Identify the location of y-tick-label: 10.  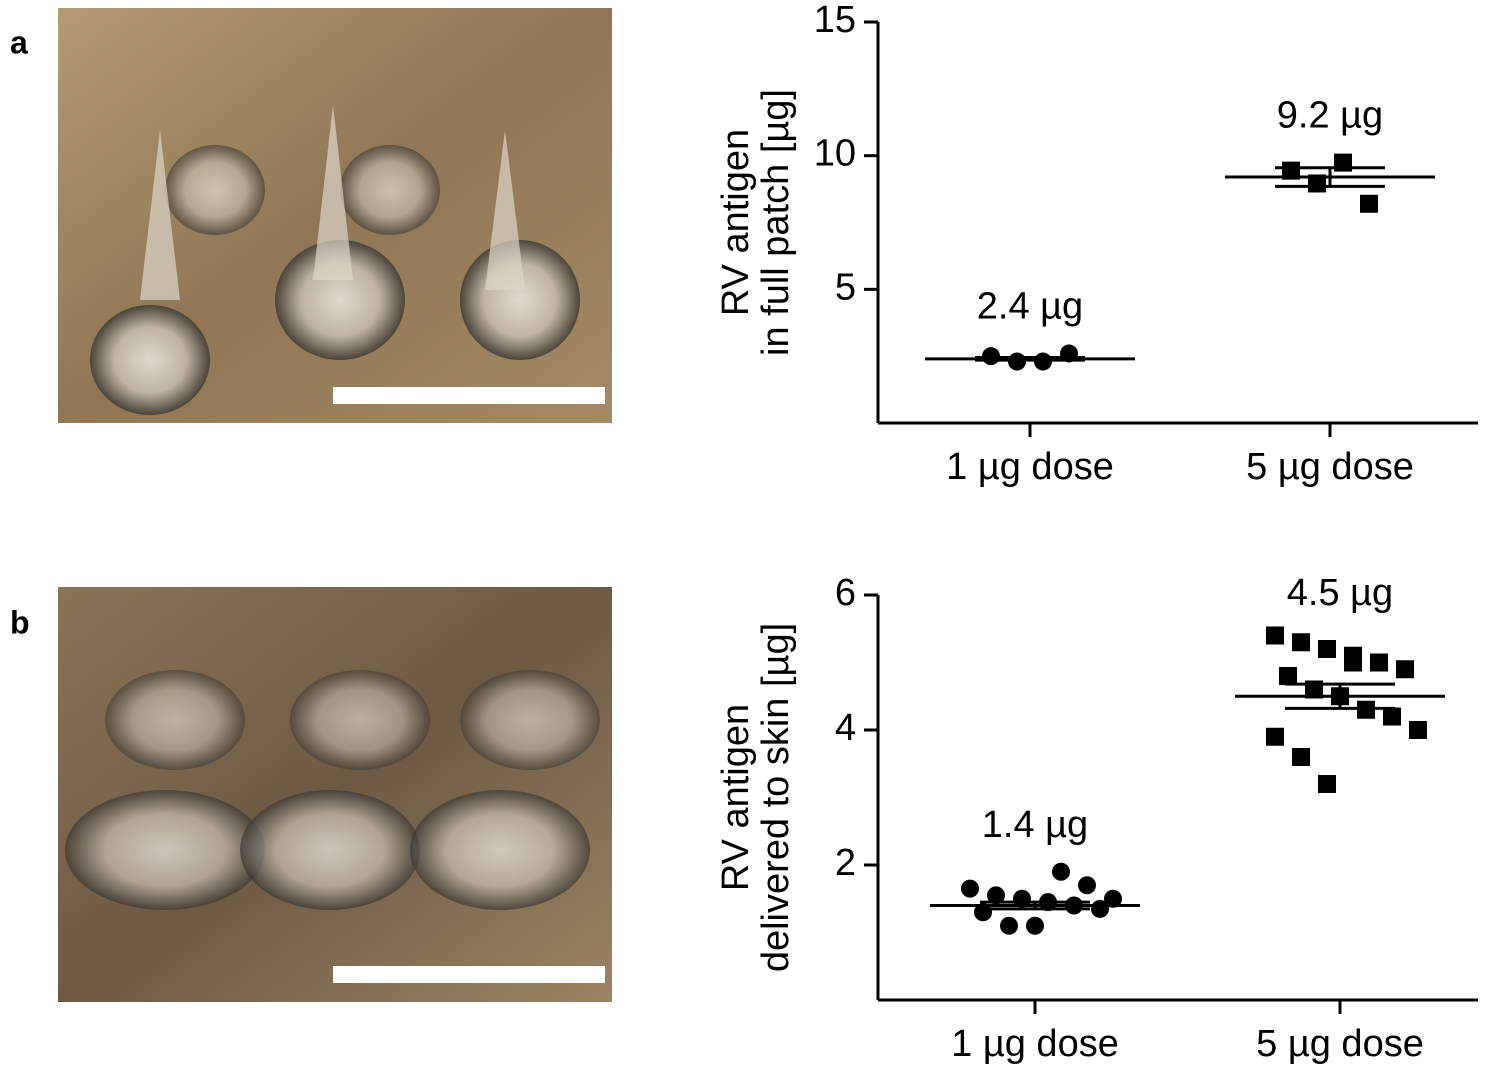
(835, 154).